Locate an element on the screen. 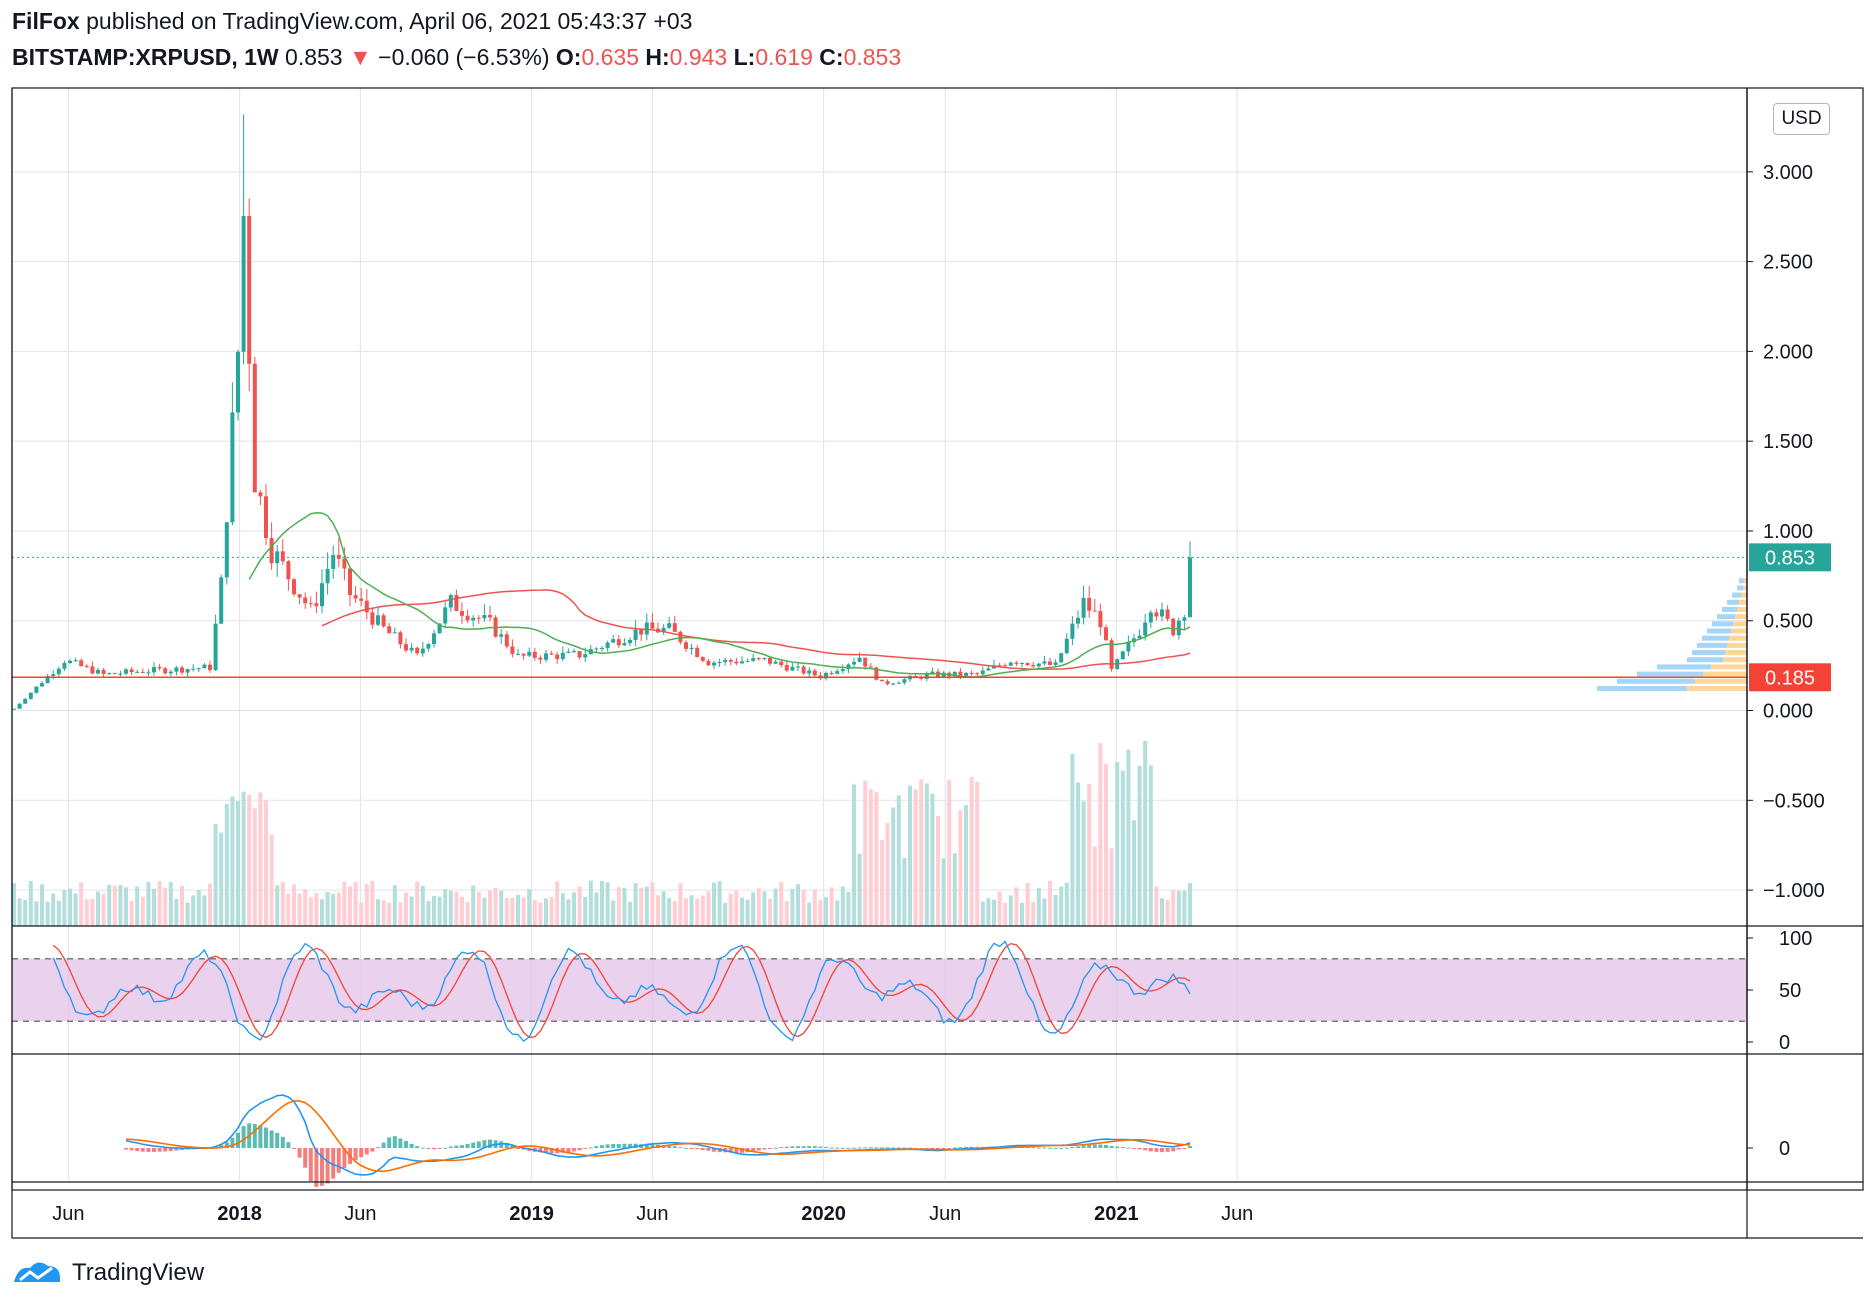 The height and width of the screenshot is (1310, 1866). low-value: 0.619 is located at coordinates (784, 57).